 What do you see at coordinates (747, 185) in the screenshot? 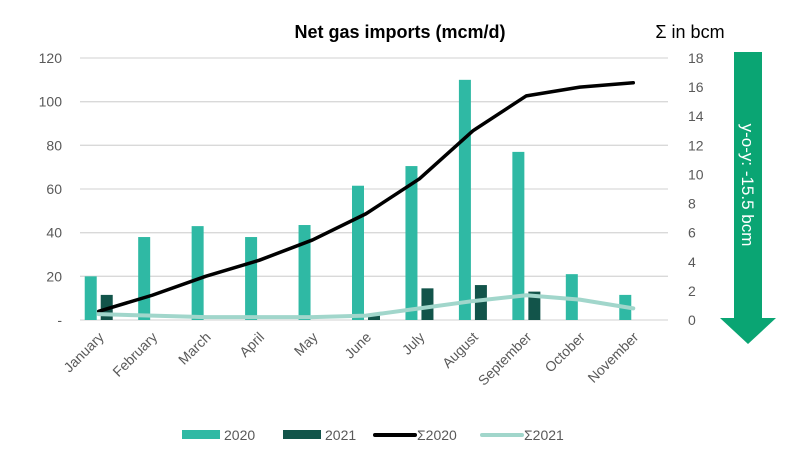
I see `yoy-annotation: y-o-y: -15.5 bcm` at bounding box center [747, 185].